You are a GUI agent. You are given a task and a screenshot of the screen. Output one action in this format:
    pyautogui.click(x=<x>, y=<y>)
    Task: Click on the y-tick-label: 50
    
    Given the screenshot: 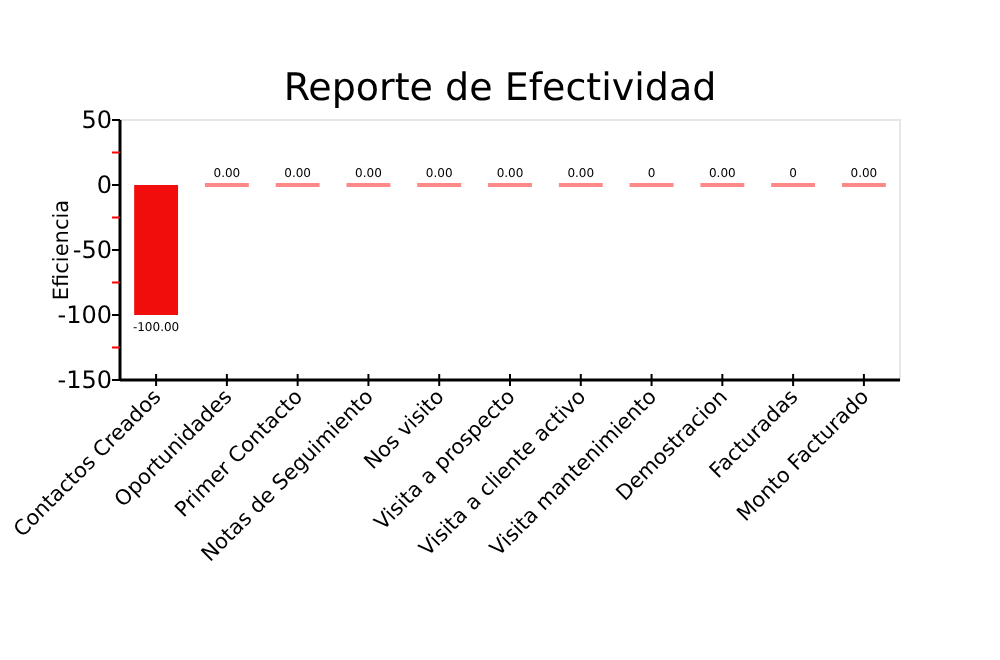 What is the action you would take?
    pyautogui.click(x=96, y=120)
    